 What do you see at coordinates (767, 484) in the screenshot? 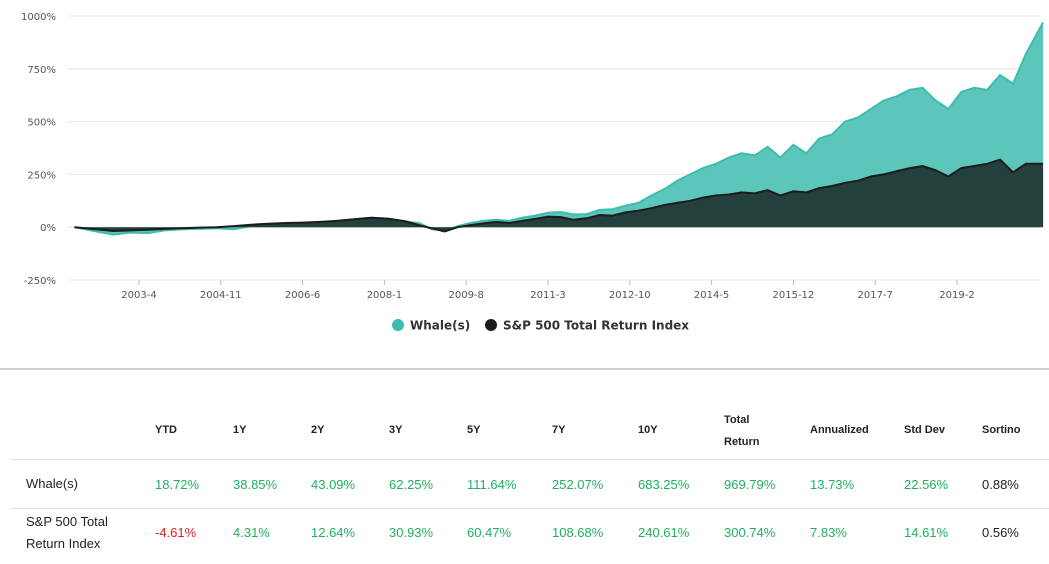
I see `table-cell: 969.79%` at bounding box center [767, 484].